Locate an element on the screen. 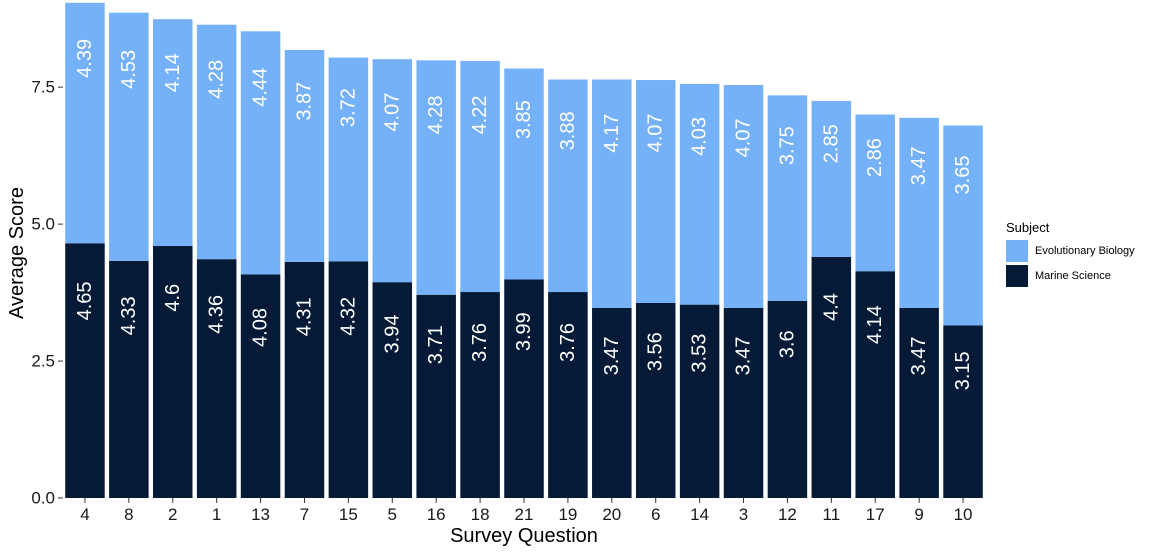  x-tick-label: 4 is located at coordinates (84, 514).